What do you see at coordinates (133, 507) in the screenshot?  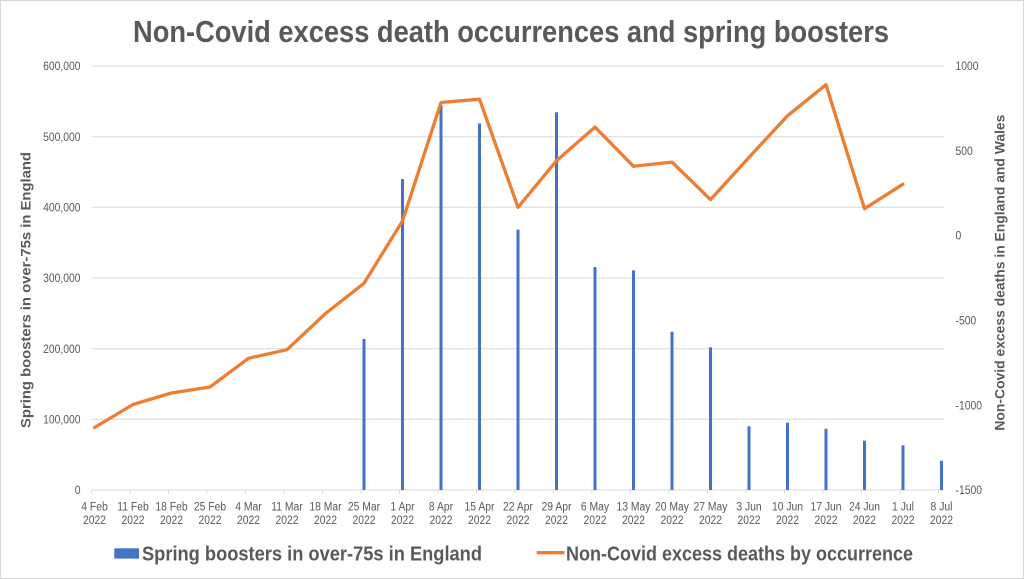 I see `svg-text: 11 Feb` at bounding box center [133, 507].